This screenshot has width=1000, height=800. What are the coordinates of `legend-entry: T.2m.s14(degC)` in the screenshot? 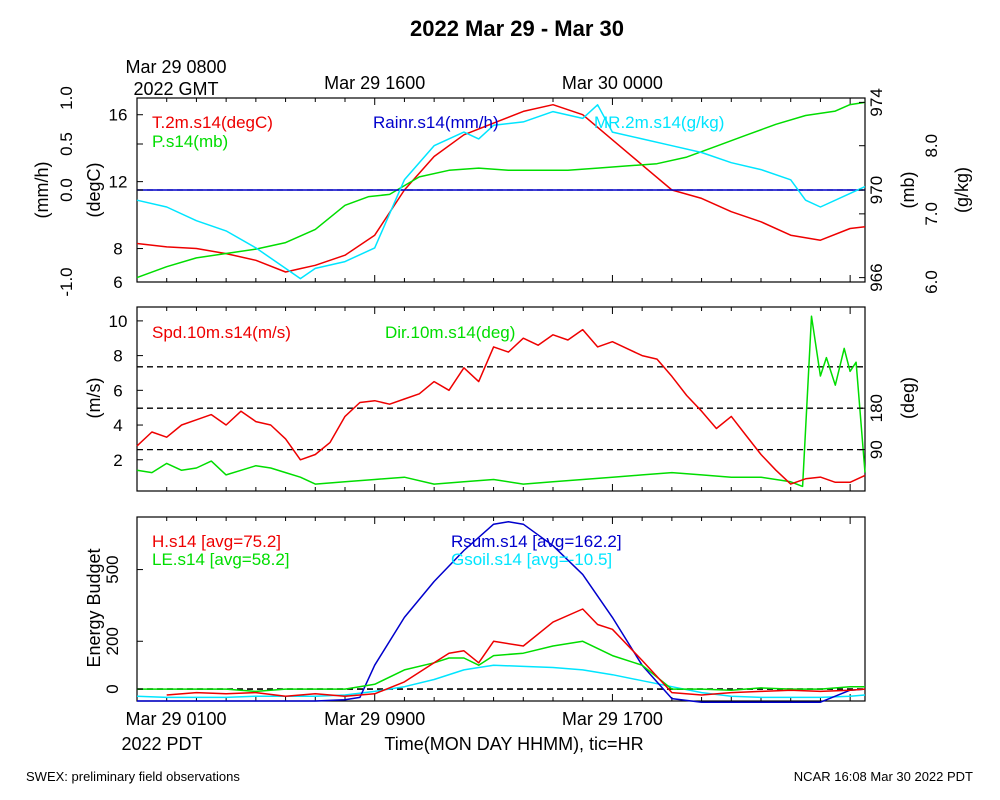 It's located at (212, 122).